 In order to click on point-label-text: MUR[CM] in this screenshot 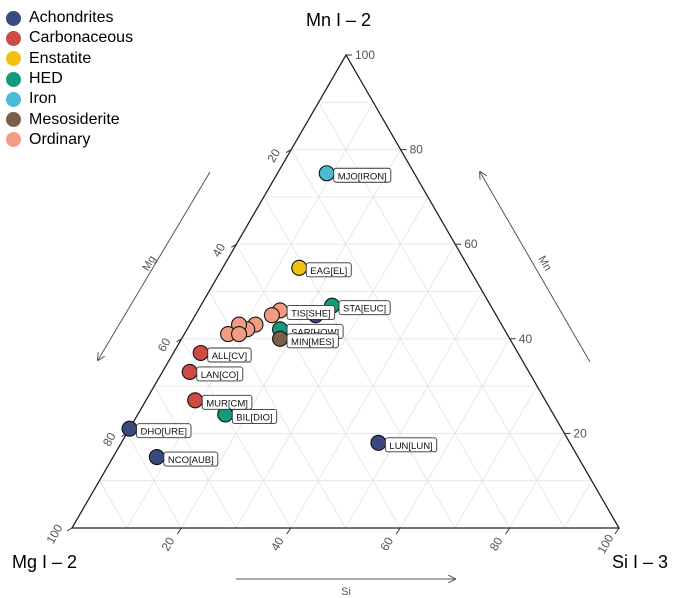, I will do `click(227, 403)`.